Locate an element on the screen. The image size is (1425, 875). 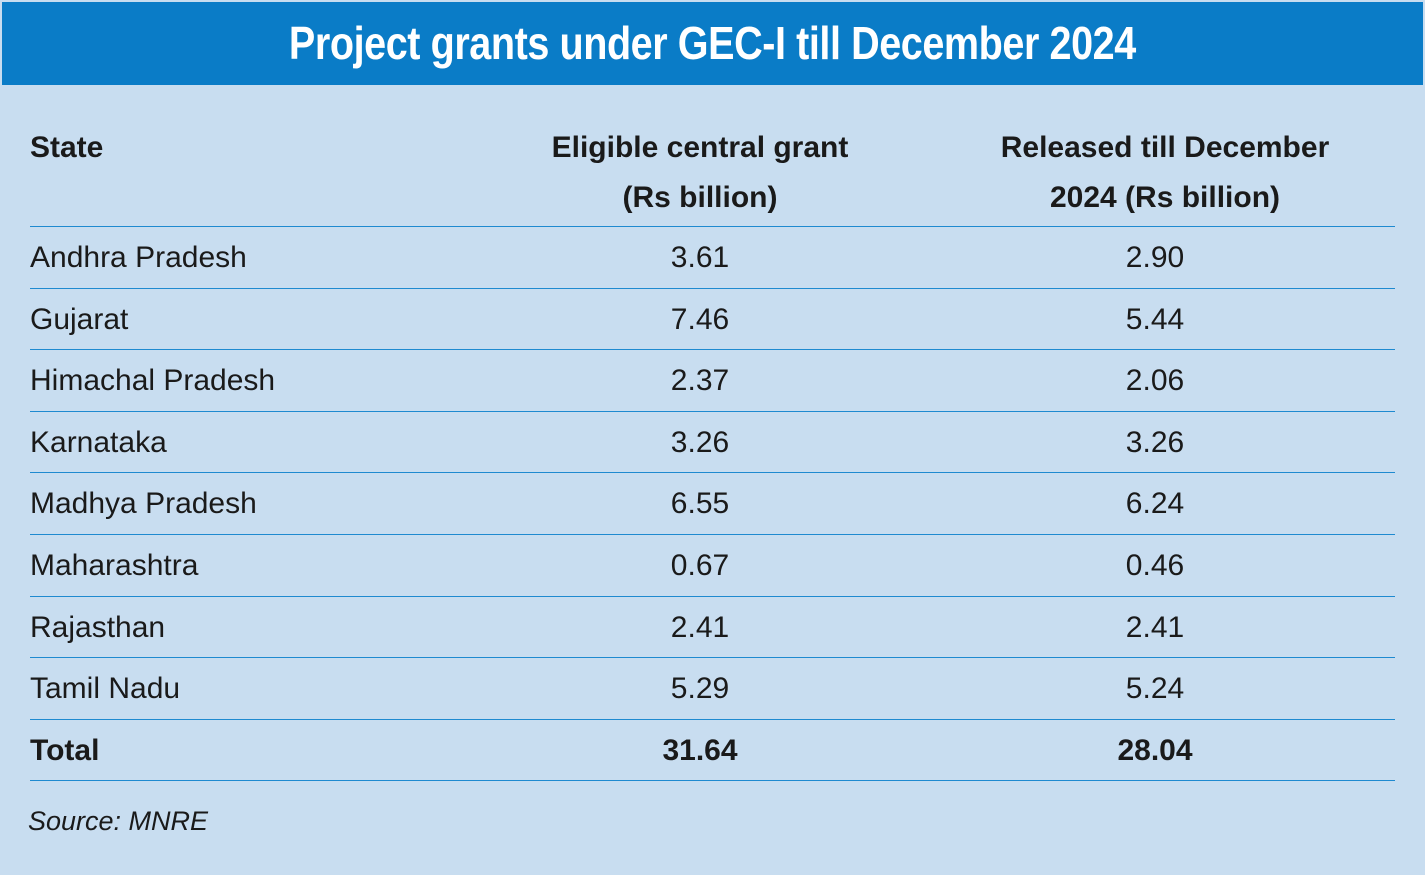
header-released: Released till December 2024 (Rs billion) is located at coordinates (1165, 173).